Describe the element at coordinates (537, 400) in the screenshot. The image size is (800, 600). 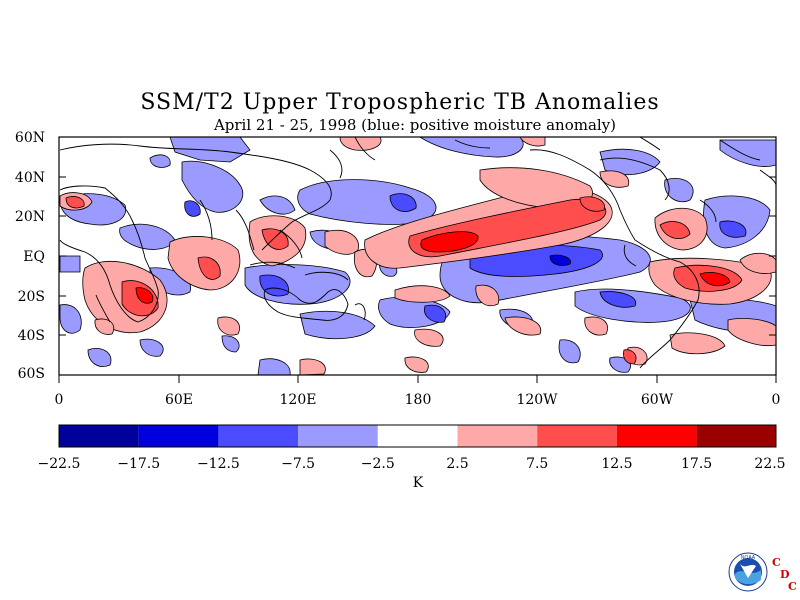
I see `lon-label: 120W` at that location.